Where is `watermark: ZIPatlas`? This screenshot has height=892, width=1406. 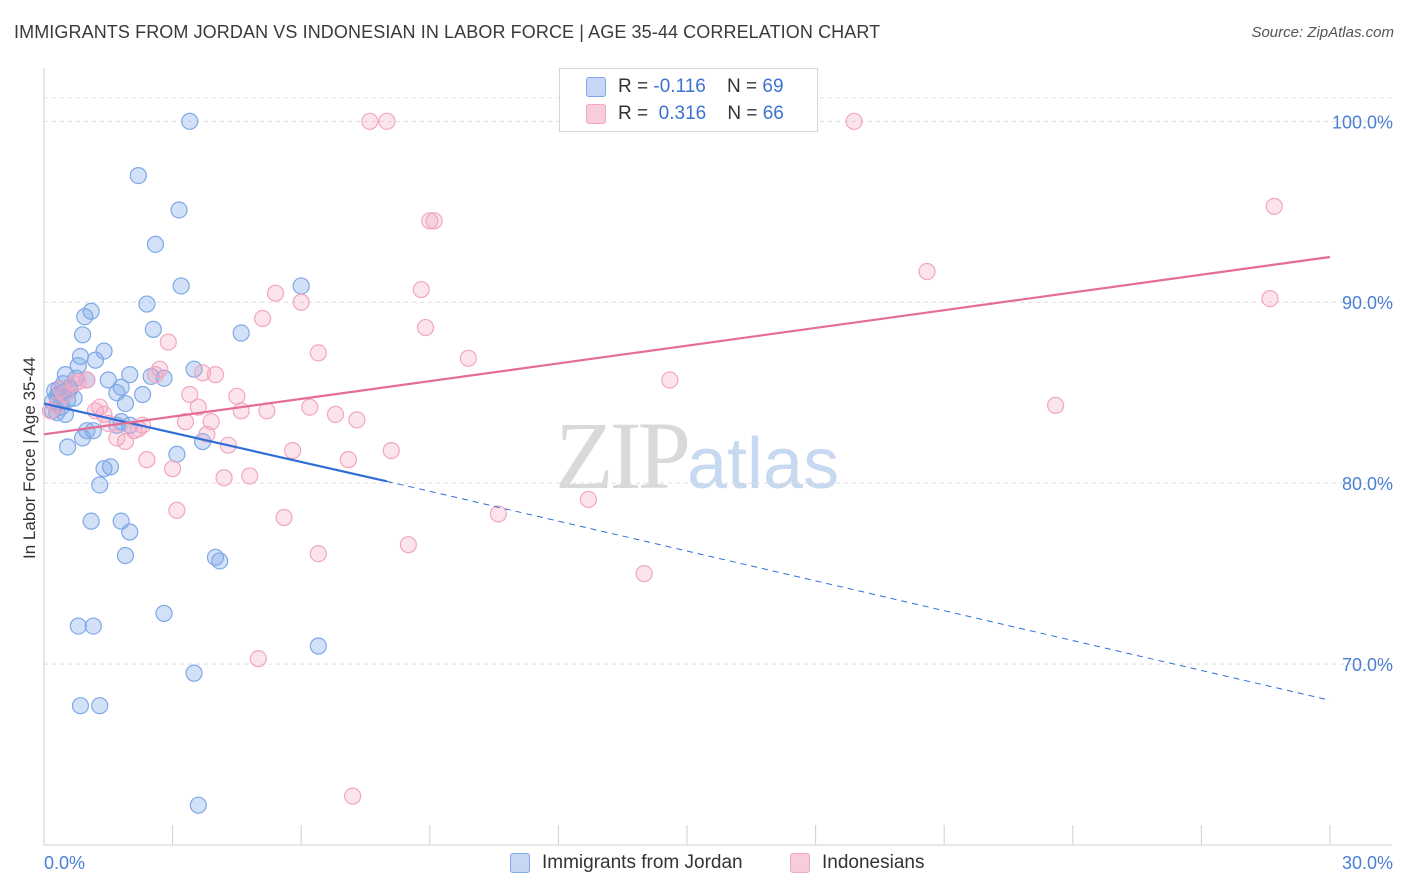
watermark: ZIPatlas is located at coordinates (697, 455).